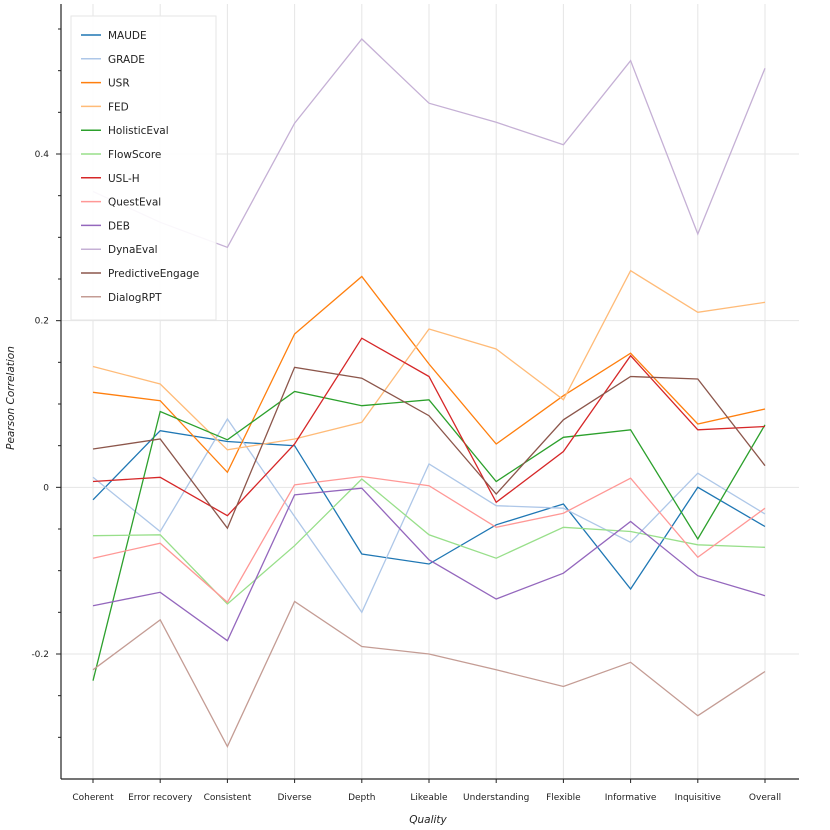 The height and width of the screenshot is (830, 830). What do you see at coordinates (496, 798) in the screenshot?
I see `x-tick-label: Understanding` at bounding box center [496, 798].